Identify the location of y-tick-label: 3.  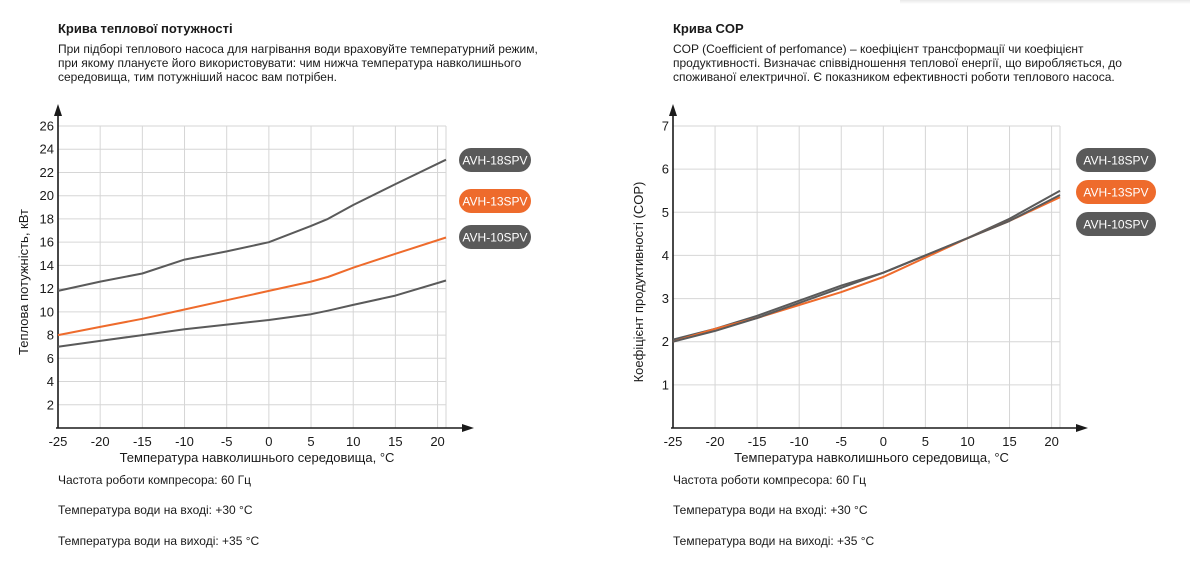
(665, 298).